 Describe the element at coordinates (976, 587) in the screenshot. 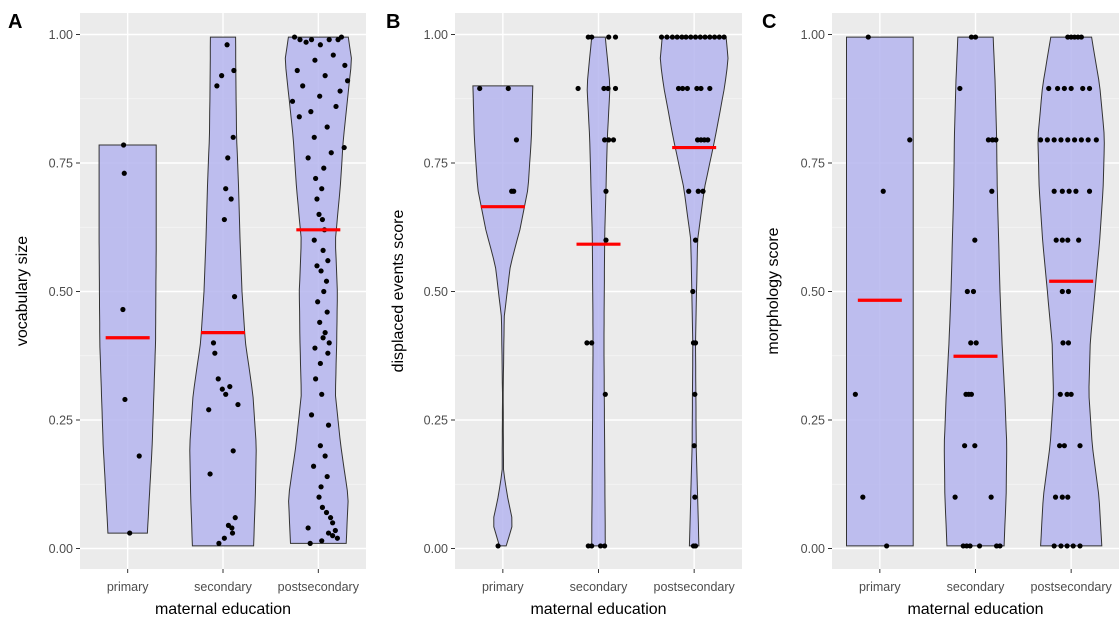

I see `x-tick-label: secondary` at that location.